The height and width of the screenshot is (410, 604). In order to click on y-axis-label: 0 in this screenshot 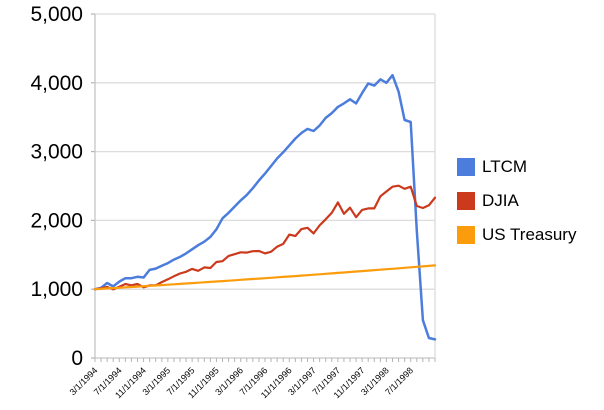, I will do `click(77, 358)`.